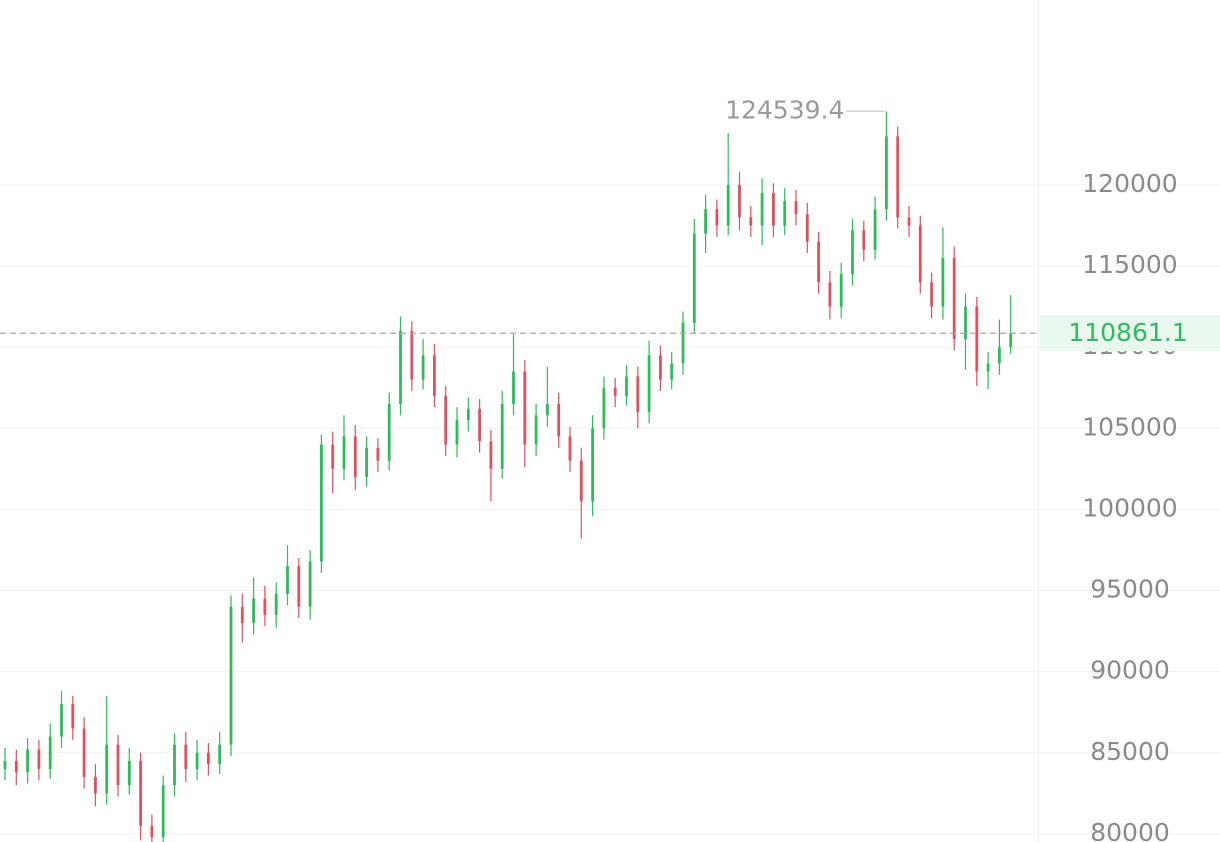  I want to click on y-tick-label: 95000, so click(1130, 589).